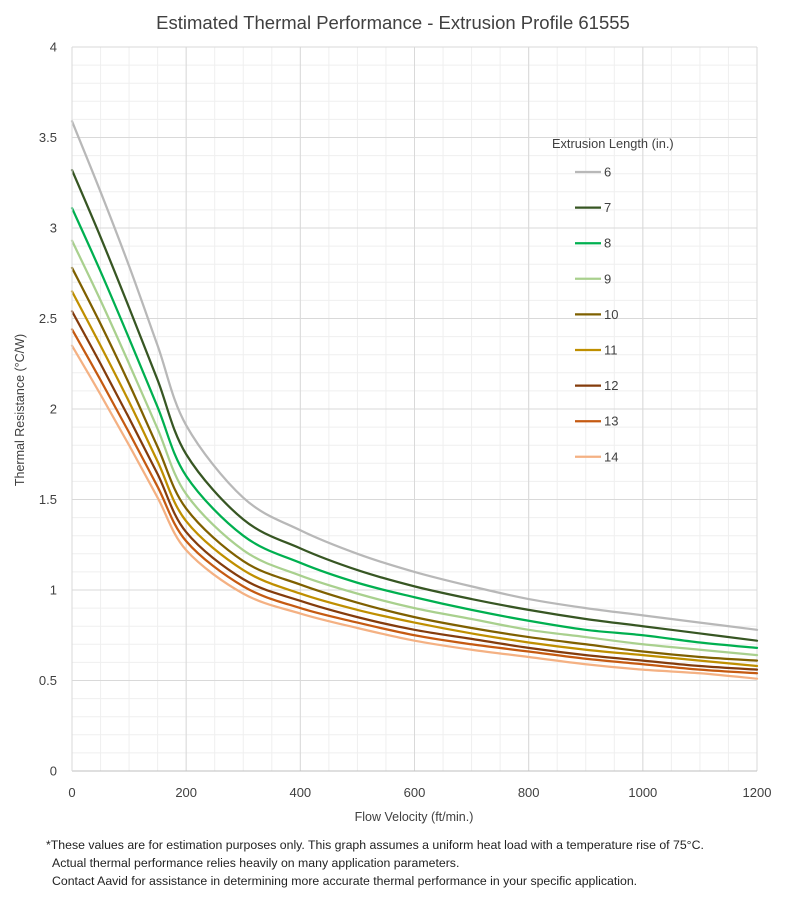 This screenshot has height=901, width=786. Describe the element at coordinates (53, 590) in the screenshot. I see `y-tick-label: 1` at that location.